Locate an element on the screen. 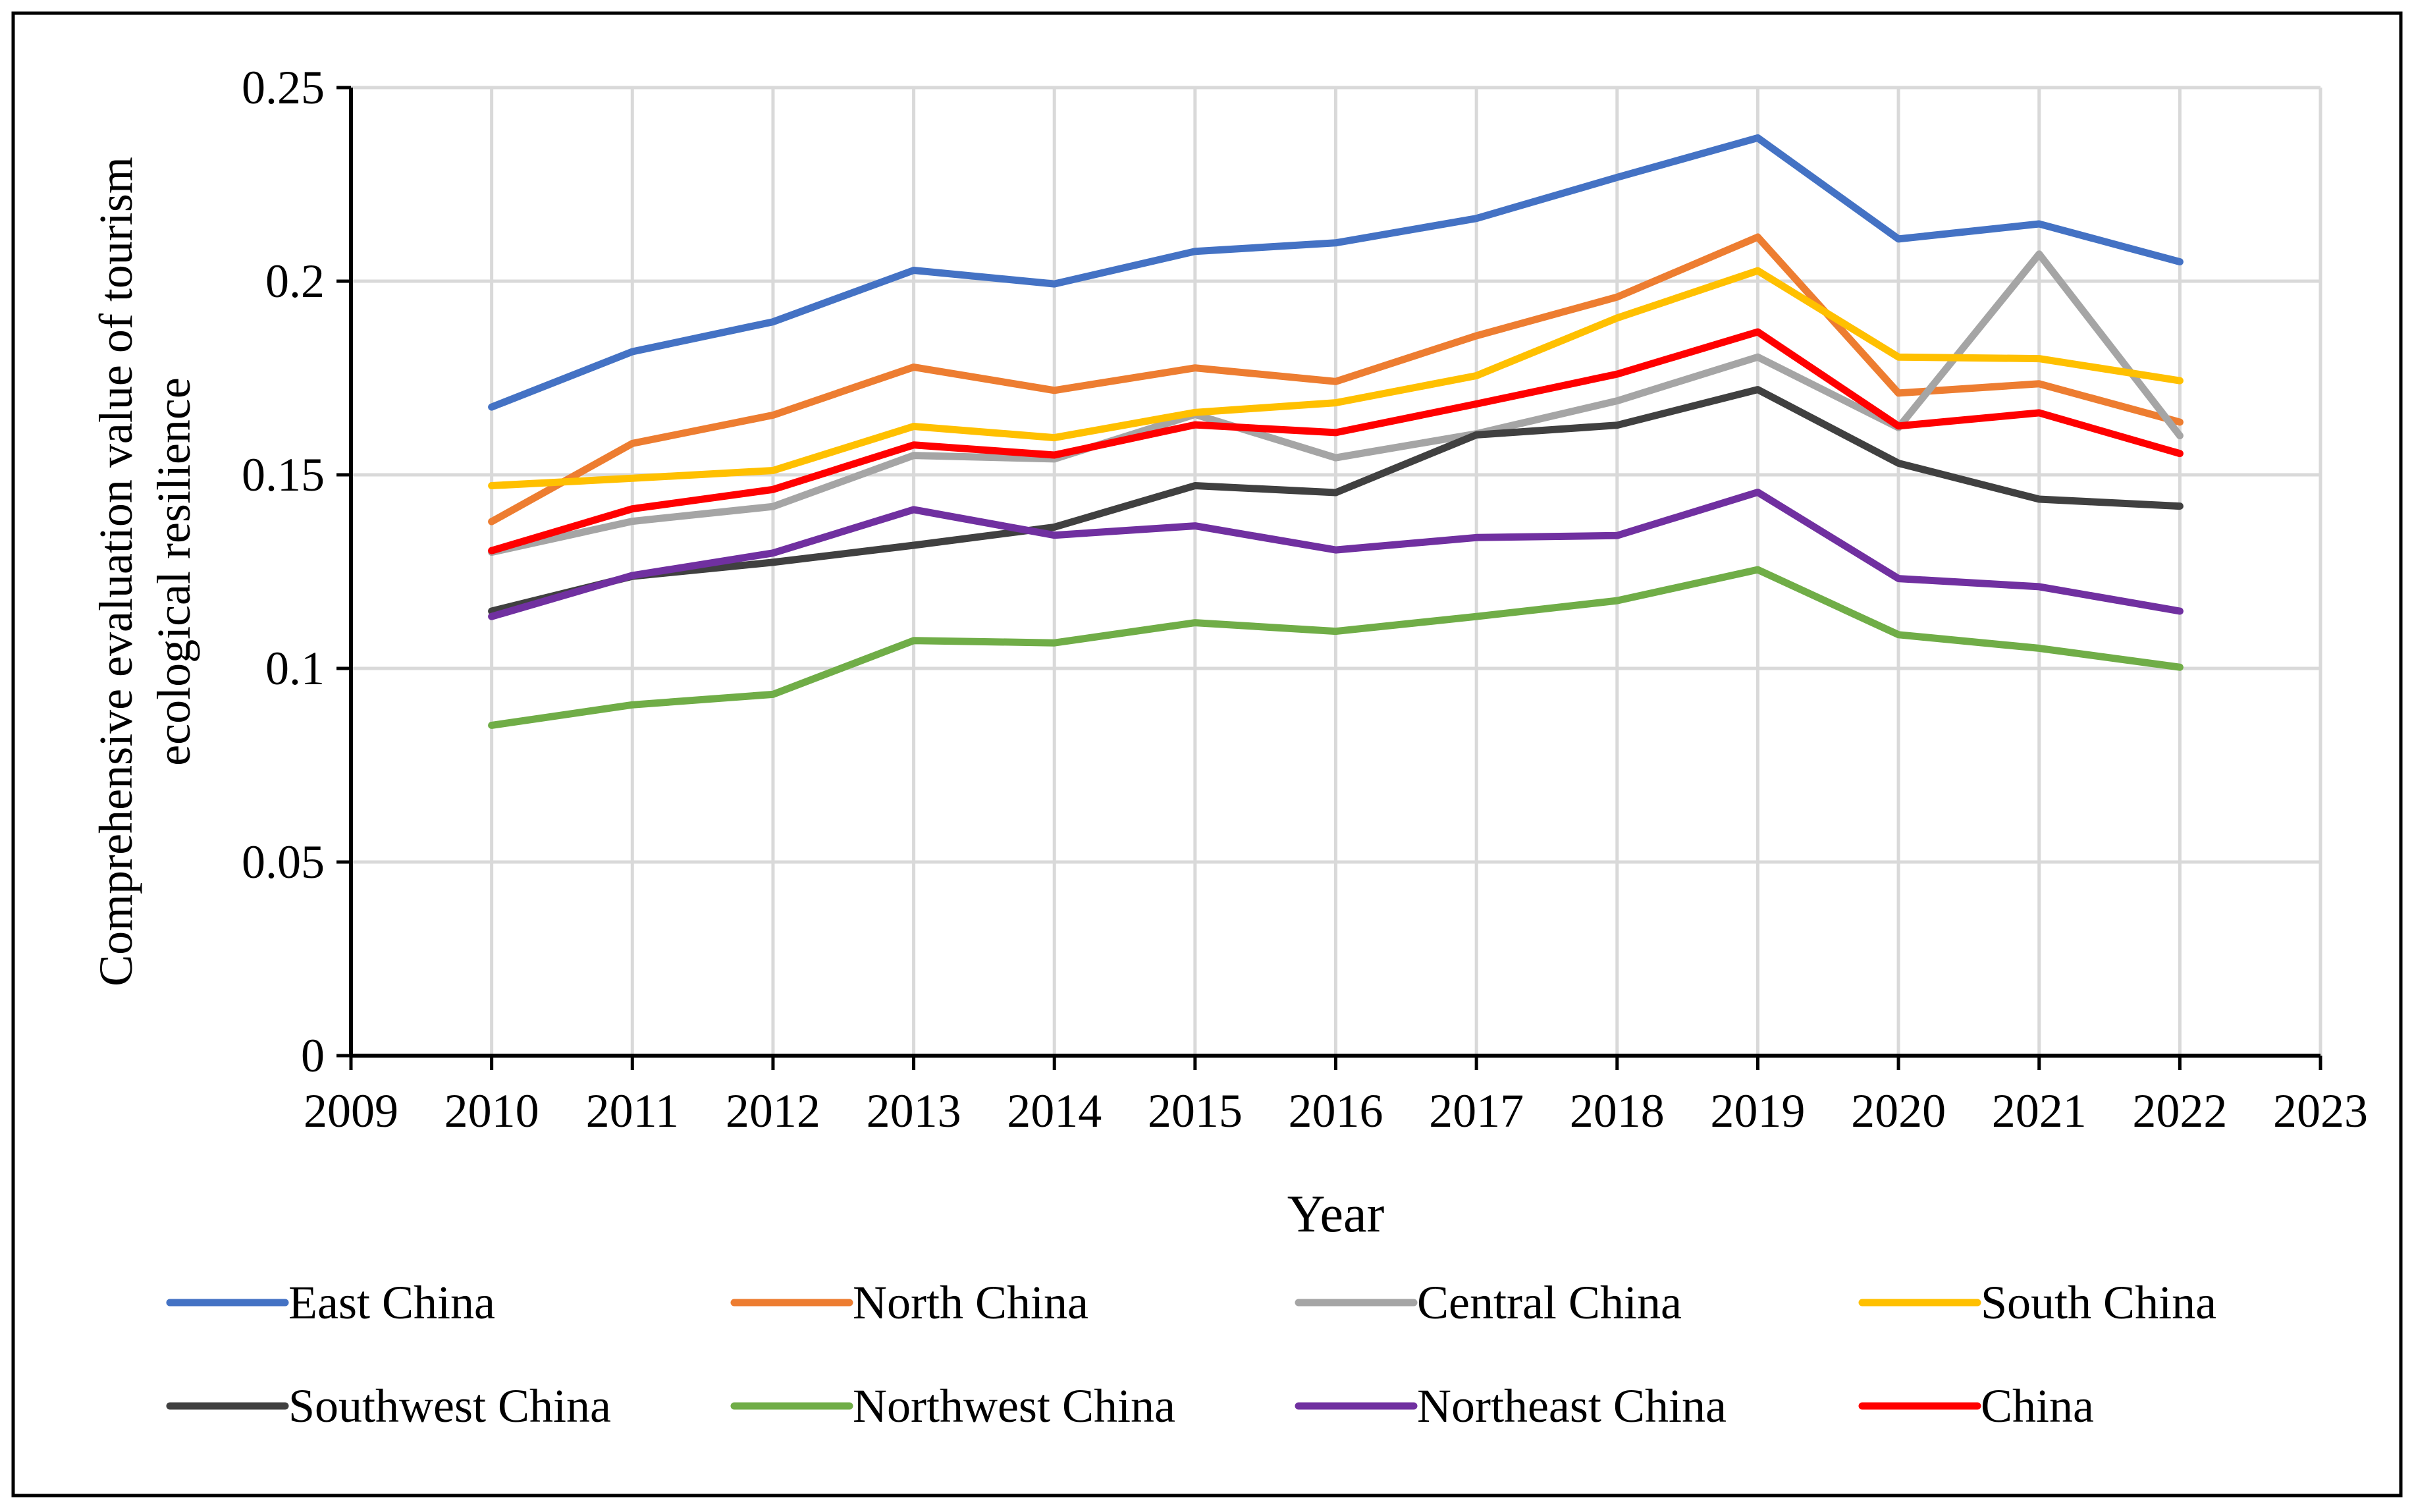  series-line-southwest-china is located at coordinates (1336, 501).